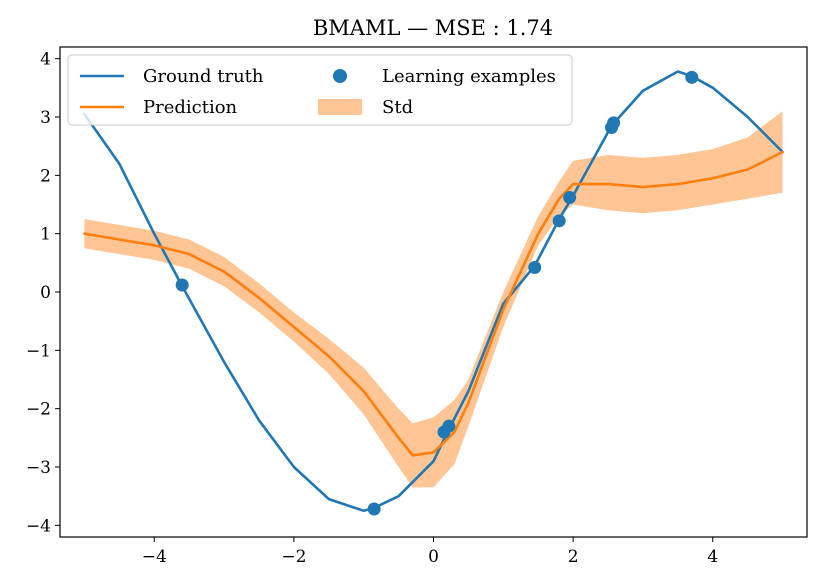 The image size is (831, 585). Describe the element at coordinates (38, 351) in the screenshot. I see `y-tick-label: −1` at that location.